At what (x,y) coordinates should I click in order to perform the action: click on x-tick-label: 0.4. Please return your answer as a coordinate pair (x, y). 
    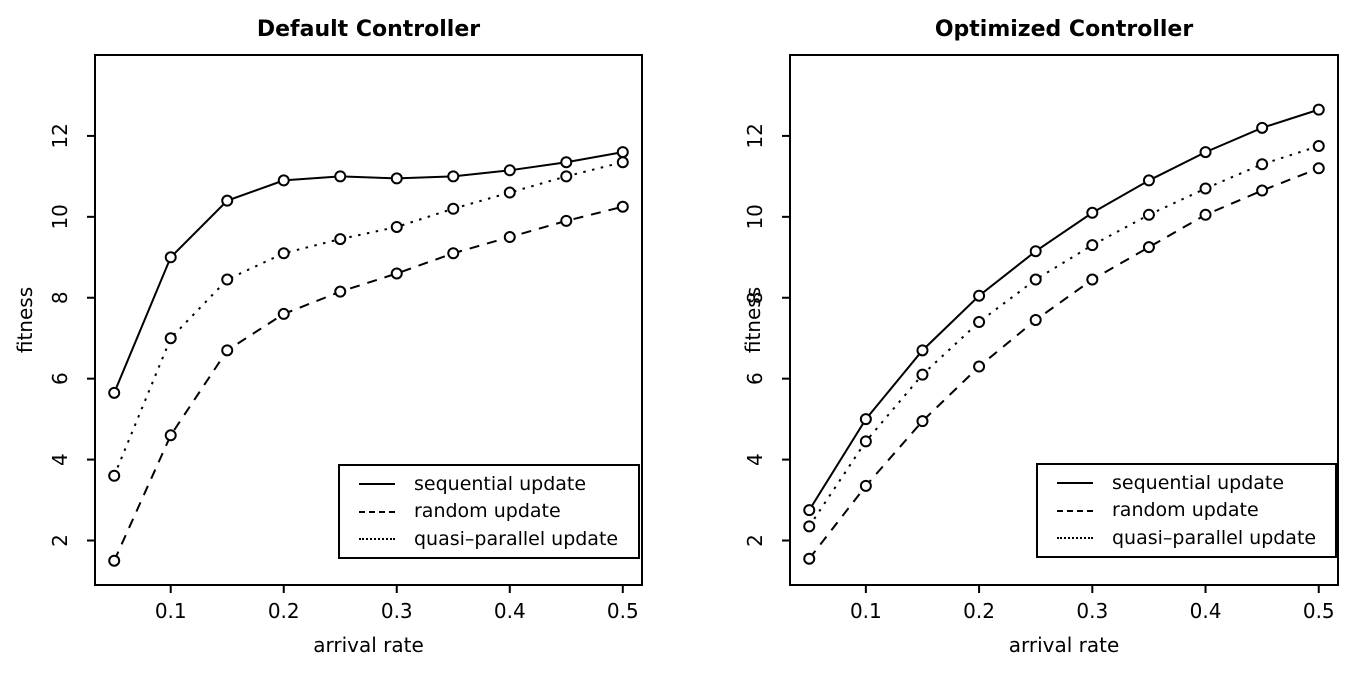
    Looking at the image, I should click on (1206, 611).